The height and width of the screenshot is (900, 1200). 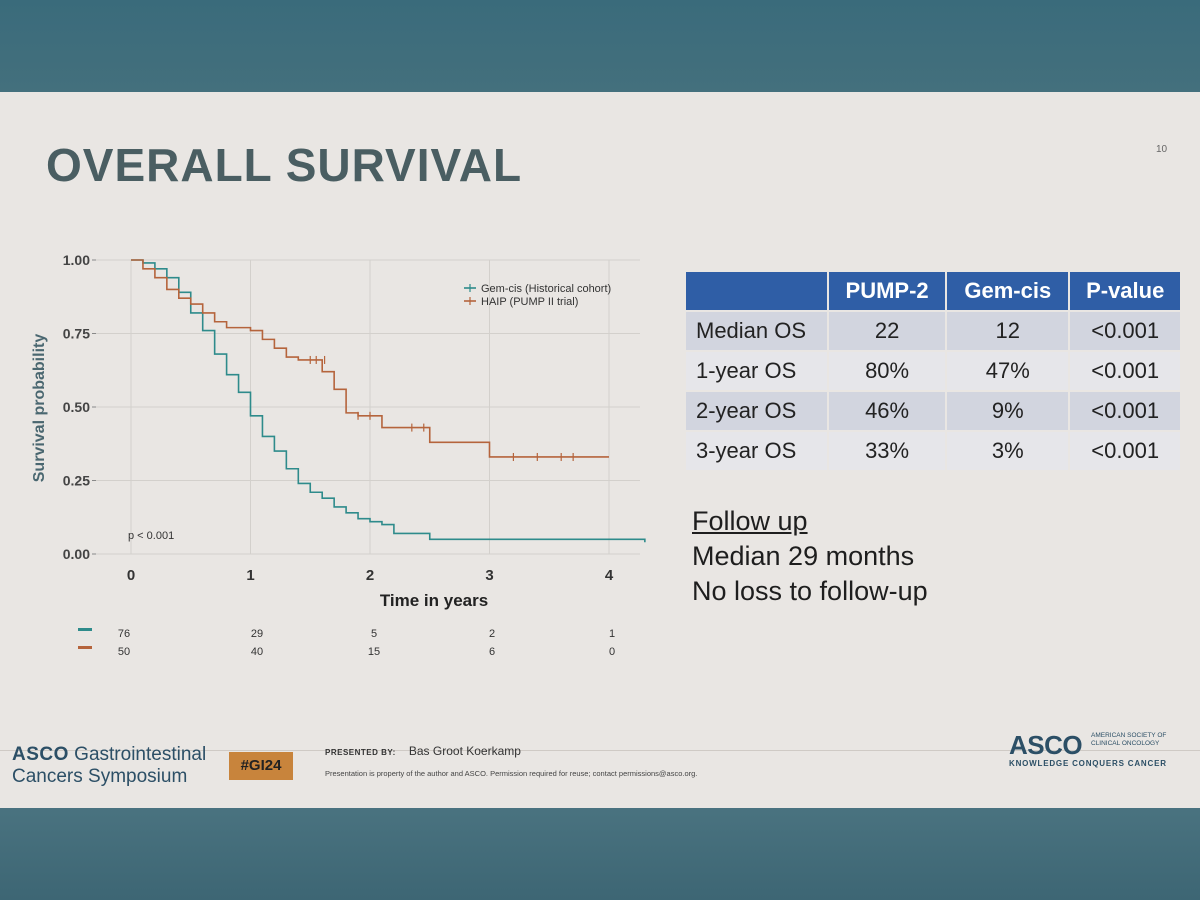 What do you see at coordinates (434, 600) in the screenshot?
I see `x-axis-label: Time in years` at bounding box center [434, 600].